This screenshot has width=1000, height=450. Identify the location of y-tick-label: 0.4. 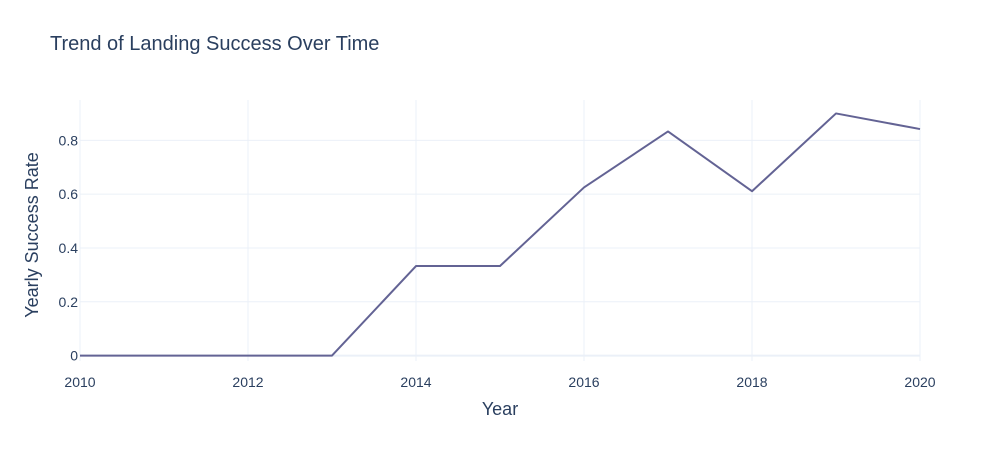
(69, 248).